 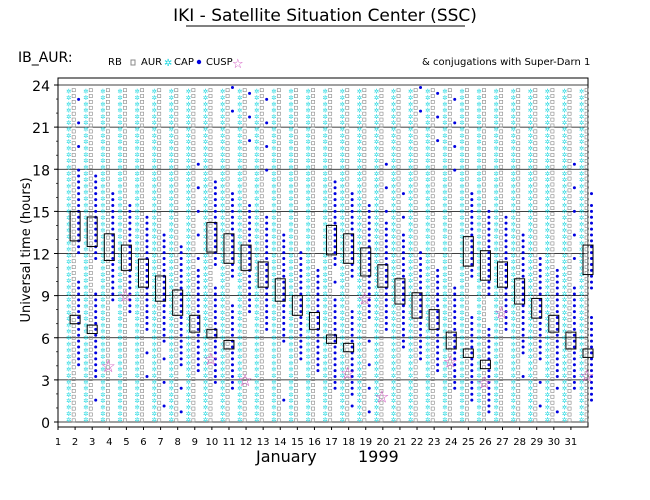 I want to click on x-tick-label: 3, so click(x=92, y=442).